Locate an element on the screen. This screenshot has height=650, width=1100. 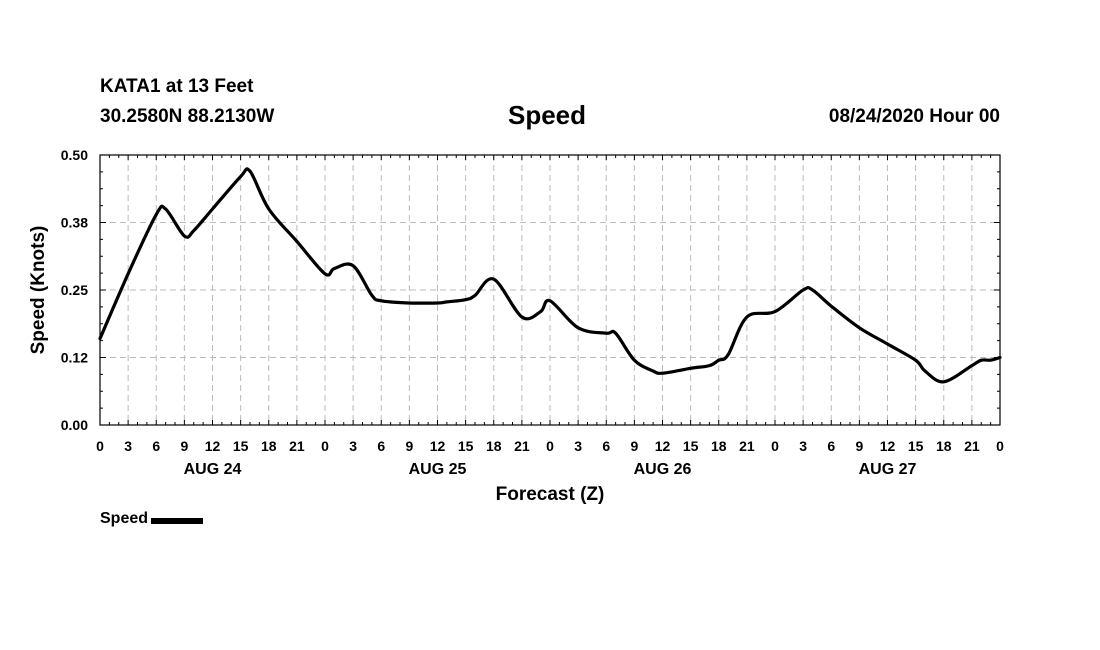
y-tick-labels: 0.00 0.12 0.25 0.38 0.50 is located at coordinates (74, 290).